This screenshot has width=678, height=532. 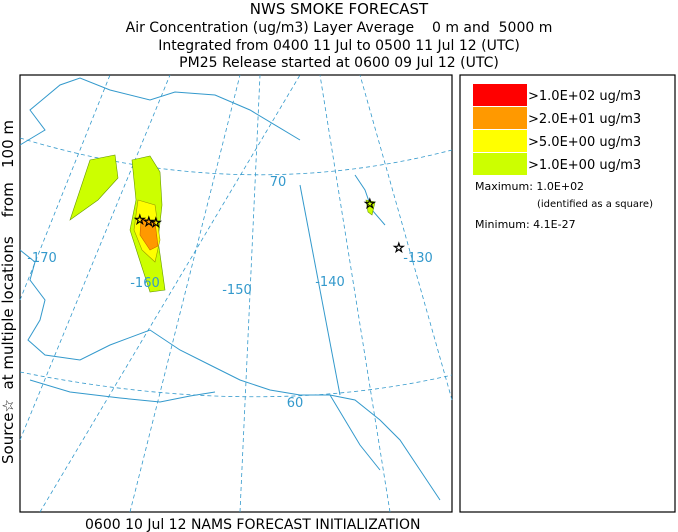 What do you see at coordinates (237, 290) in the screenshot?
I see `graticule-label: -150` at bounding box center [237, 290].